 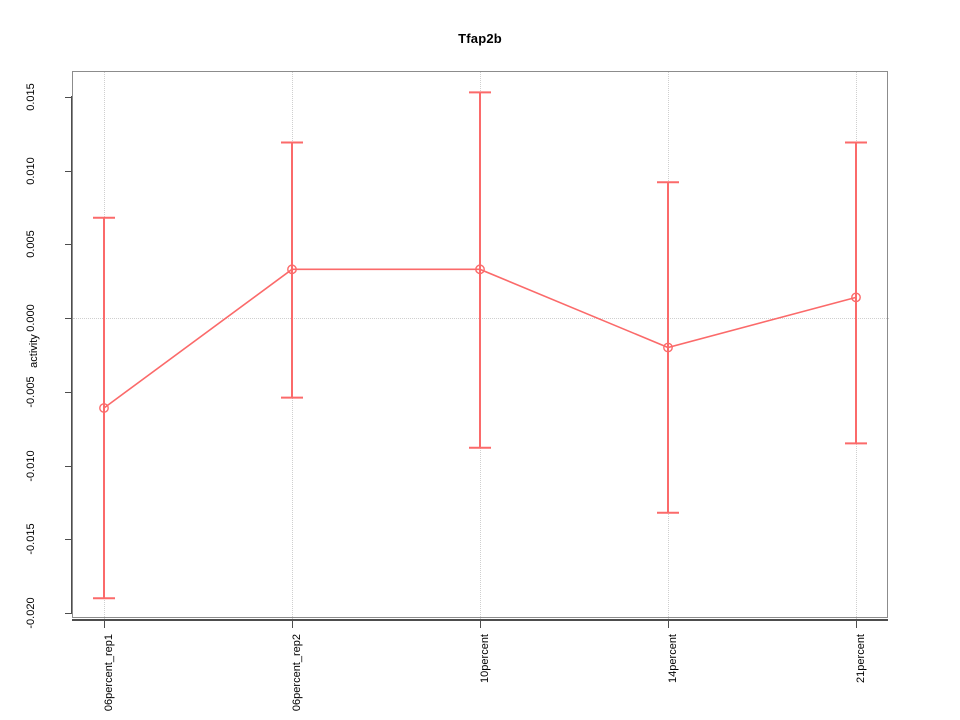 What do you see at coordinates (31, 318) in the screenshot?
I see `y-tick-label: 0.000` at bounding box center [31, 318].